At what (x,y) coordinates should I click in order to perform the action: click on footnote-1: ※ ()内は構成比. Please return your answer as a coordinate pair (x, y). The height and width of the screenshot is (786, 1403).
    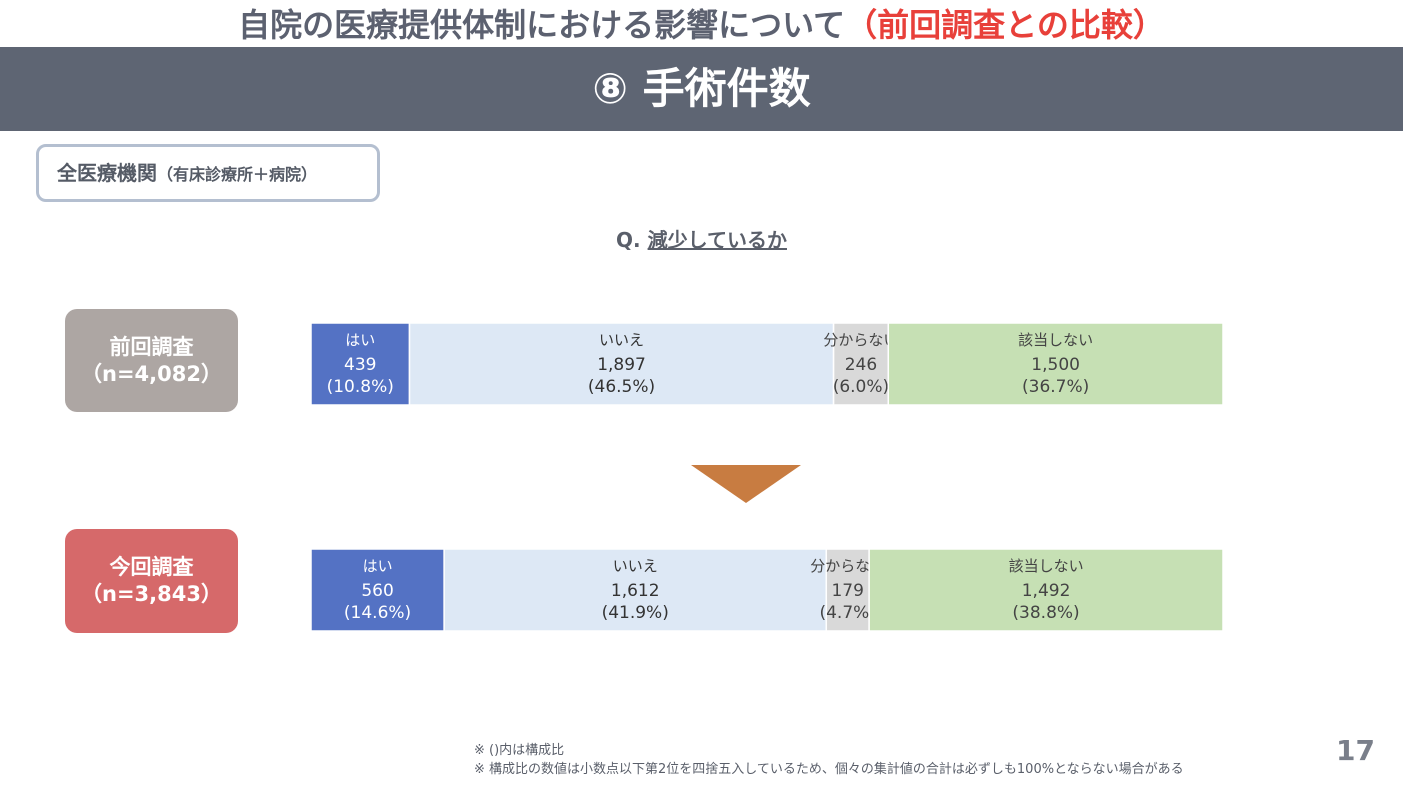
    Looking at the image, I should click on (519, 750).